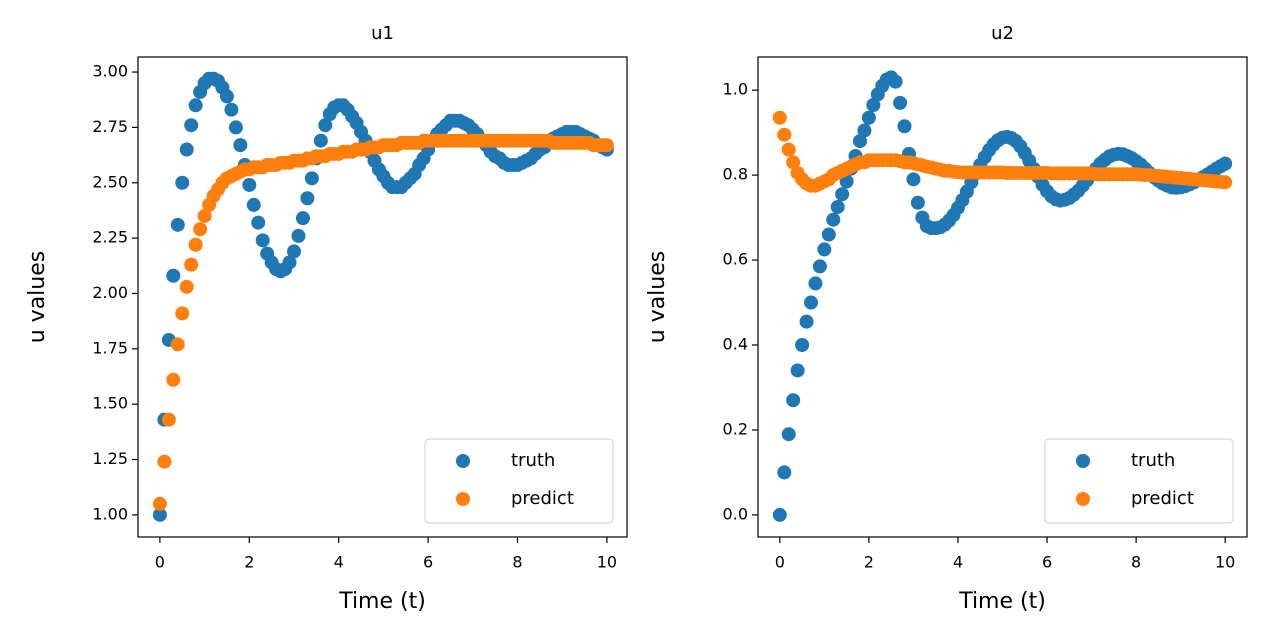  What do you see at coordinates (735, 428) in the screenshot?
I see `y-tick-label: 0.2` at bounding box center [735, 428].